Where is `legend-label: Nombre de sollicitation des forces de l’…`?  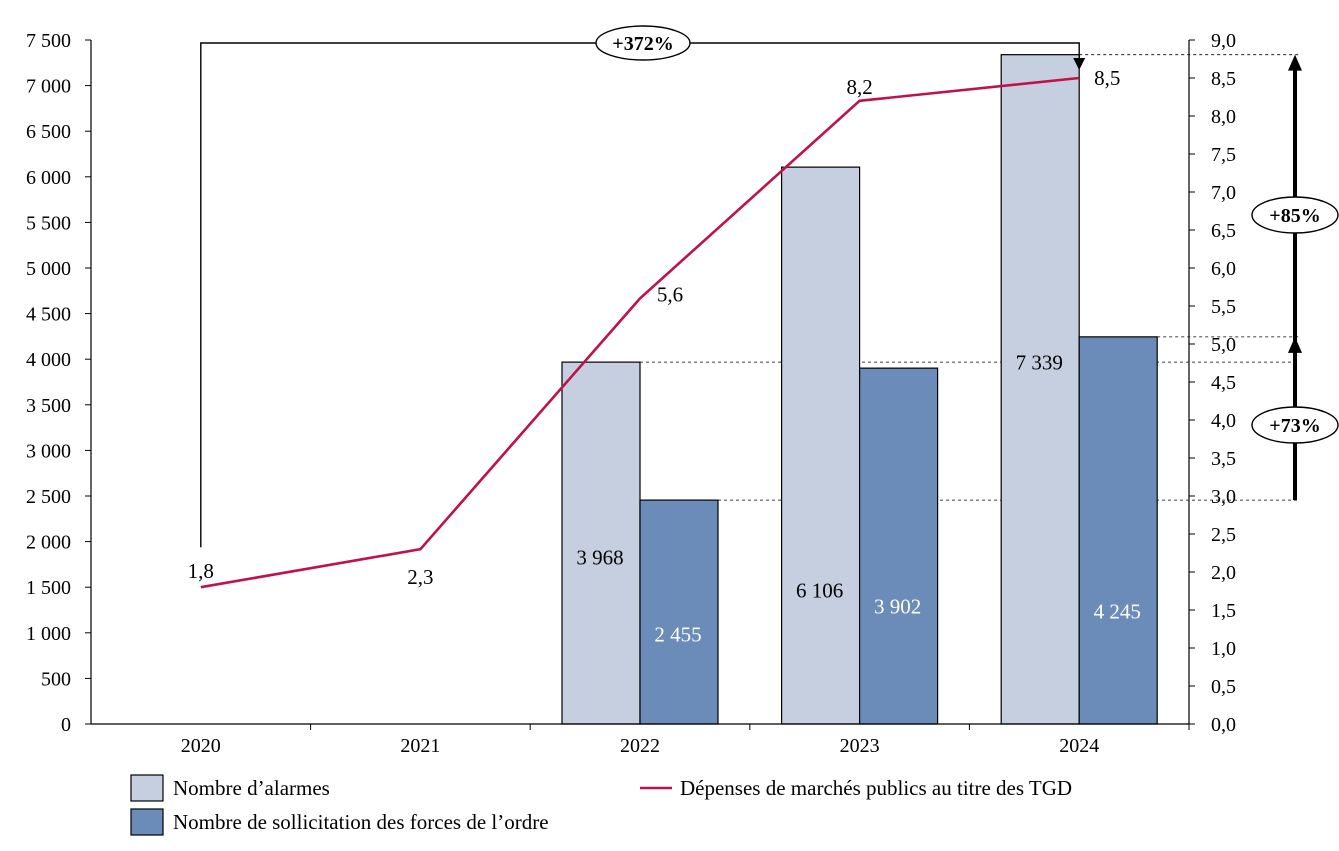
legend-label: Nombre de sollicitation des forces de l’… is located at coordinates (361, 822).